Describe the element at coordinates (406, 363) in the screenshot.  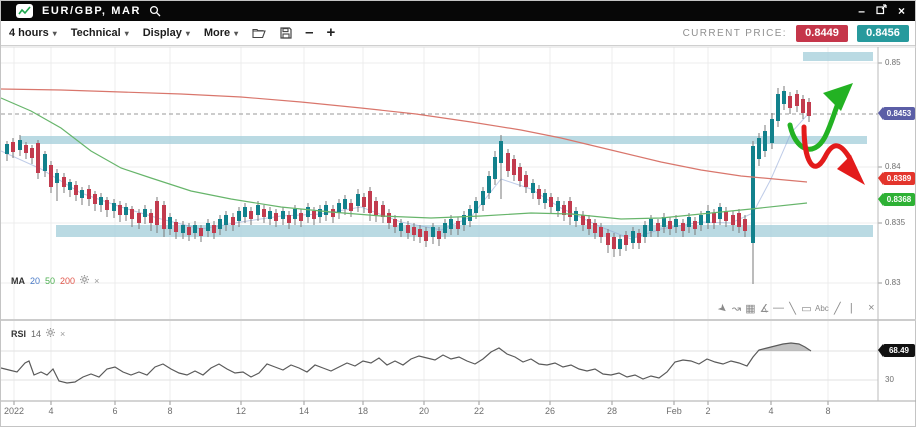
I see `rsi-line` at that location.